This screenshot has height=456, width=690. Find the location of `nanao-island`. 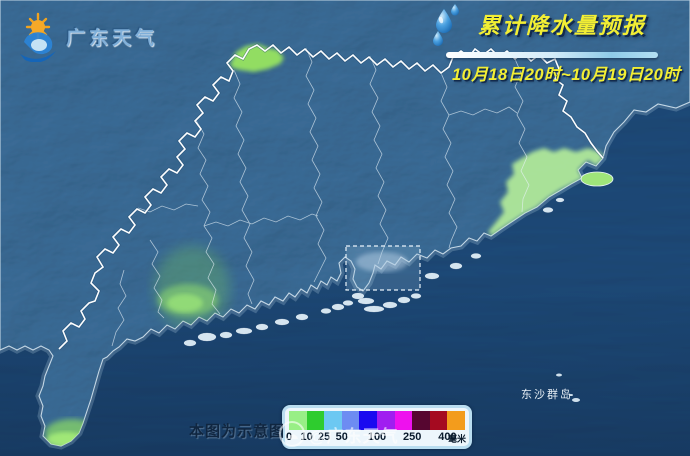

nanao-island is located at coordinates (597, 179).